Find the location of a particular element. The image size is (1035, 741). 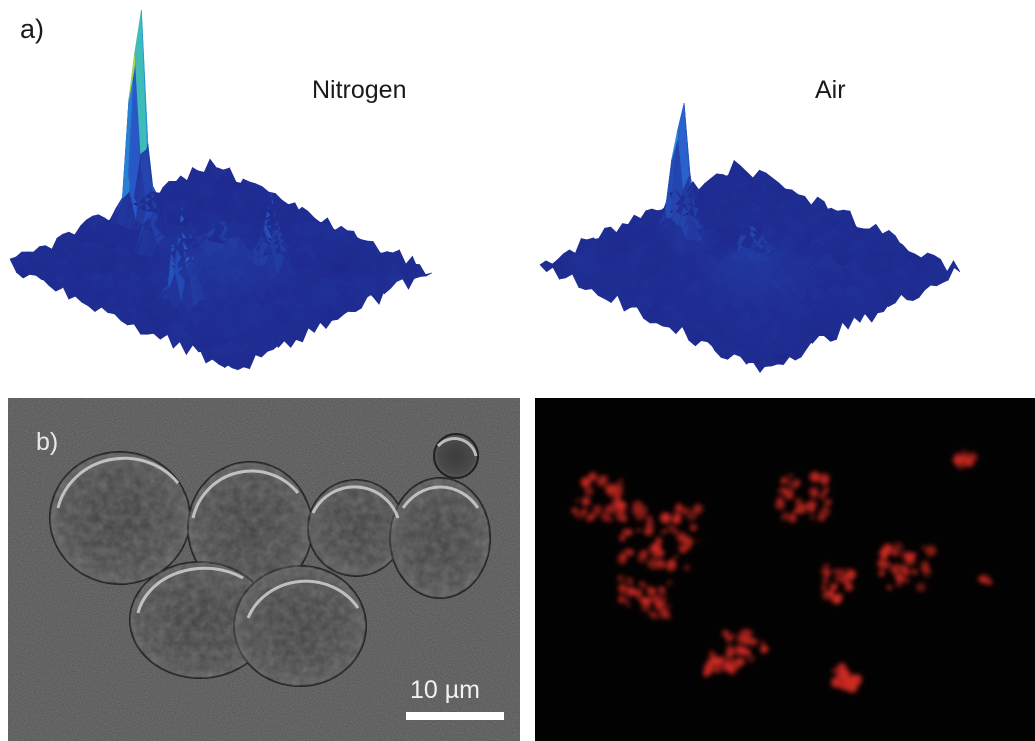

scale-bar-label: 10 µm is located at coordinates (445, 690).